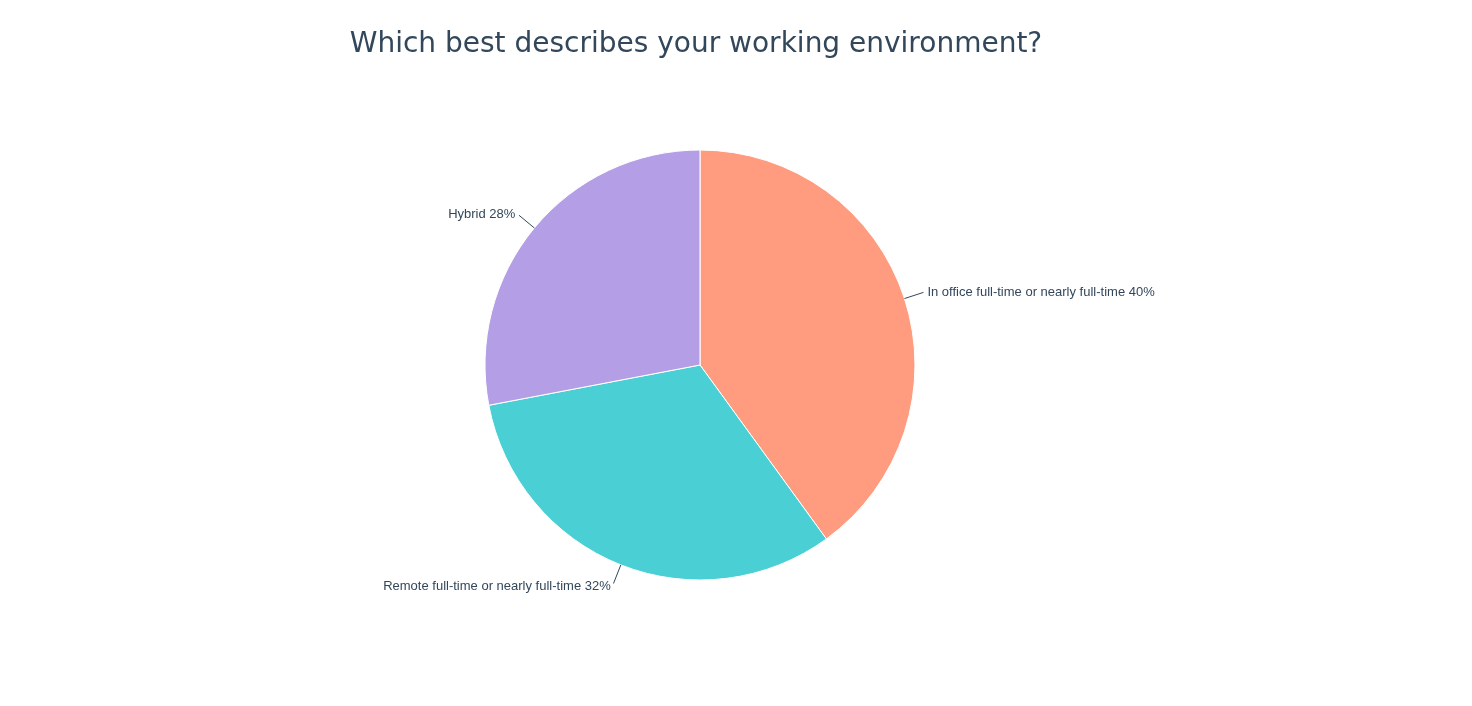 The height and width of the screenshot is (706, 1472). Describe the element at coordinates (1041, 292) in the screenshot. I see `slice-label: In office full-time or nearly full-time 40%` at that location.